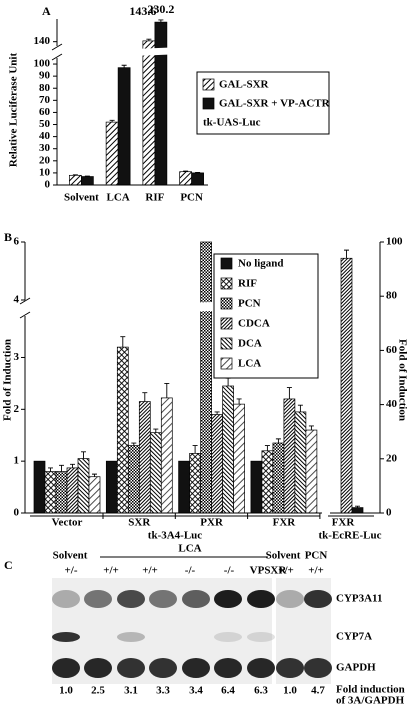  Describe the element at coordinates (275, 104) in the screenshot. I see `legend-label: GAL-SXR + VP-ACTR` at that location.